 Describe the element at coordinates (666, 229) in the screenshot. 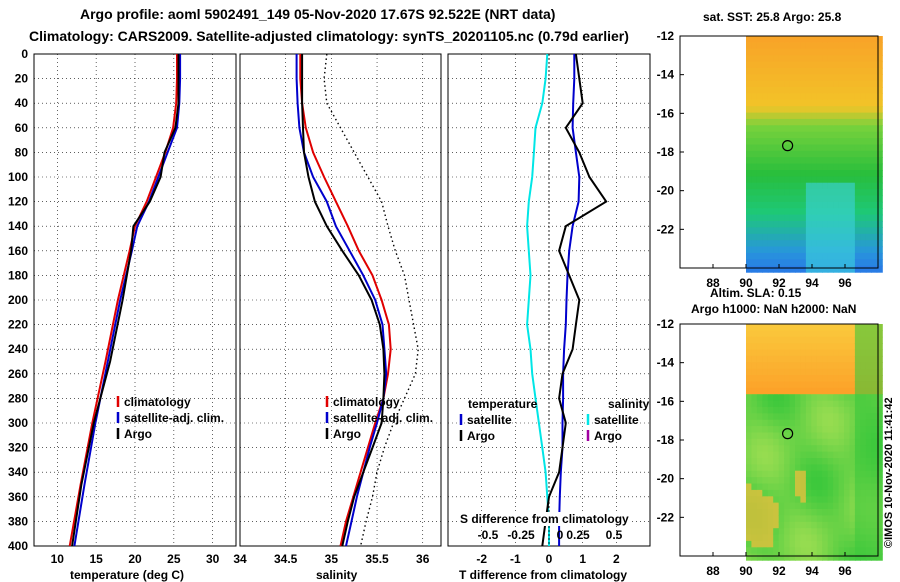

I see `map-y-tick-label: -22` at that location.